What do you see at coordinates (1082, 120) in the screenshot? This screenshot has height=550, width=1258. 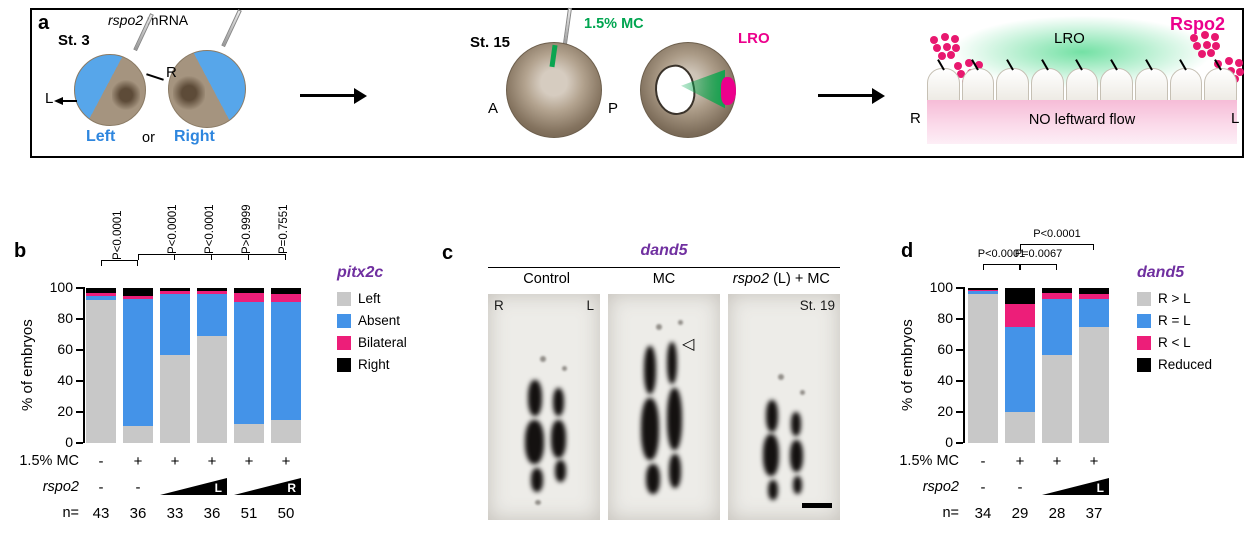 I see `no-flow-text: NO leftward flow` at bounding box center [1082, 120].